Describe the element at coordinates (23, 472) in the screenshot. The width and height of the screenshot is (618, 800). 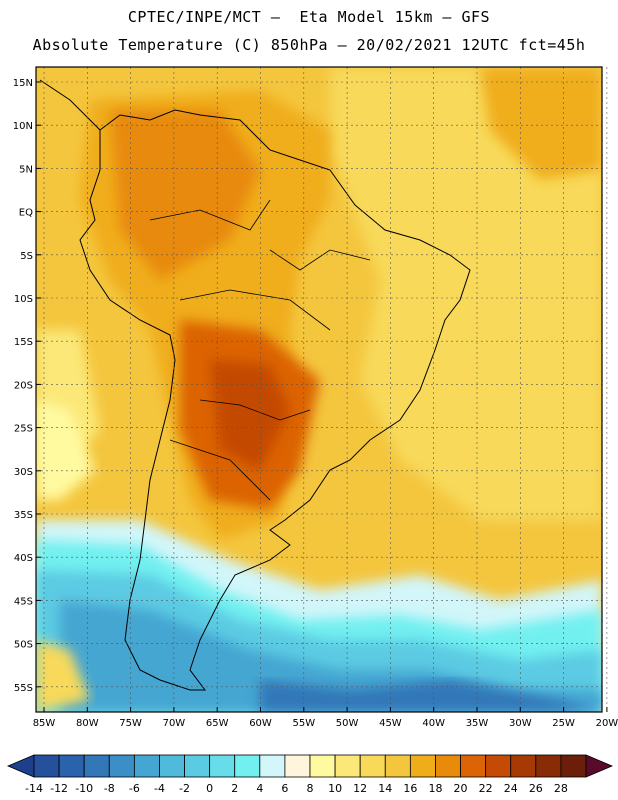
I see `lat-label: 30S` at that location.